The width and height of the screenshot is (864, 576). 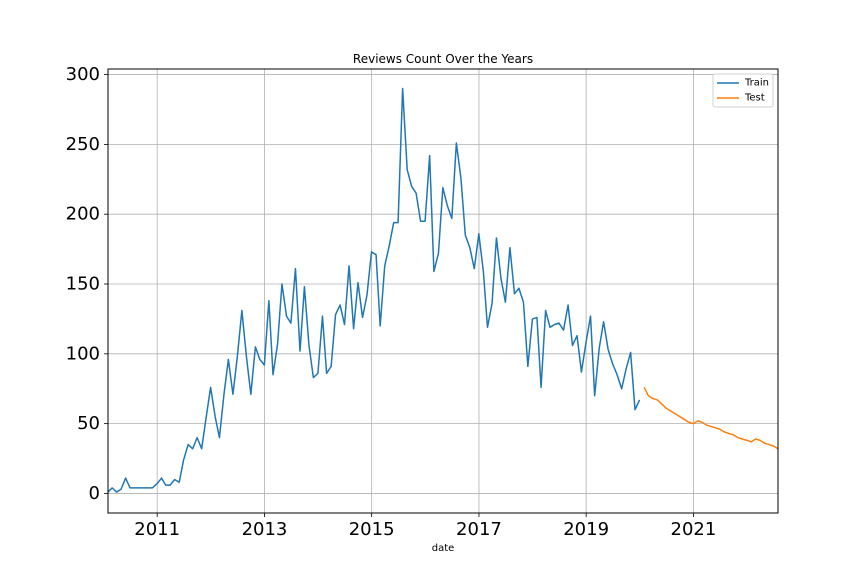 I want to click on y-tick-label: 100, so click(x=83, y=353).